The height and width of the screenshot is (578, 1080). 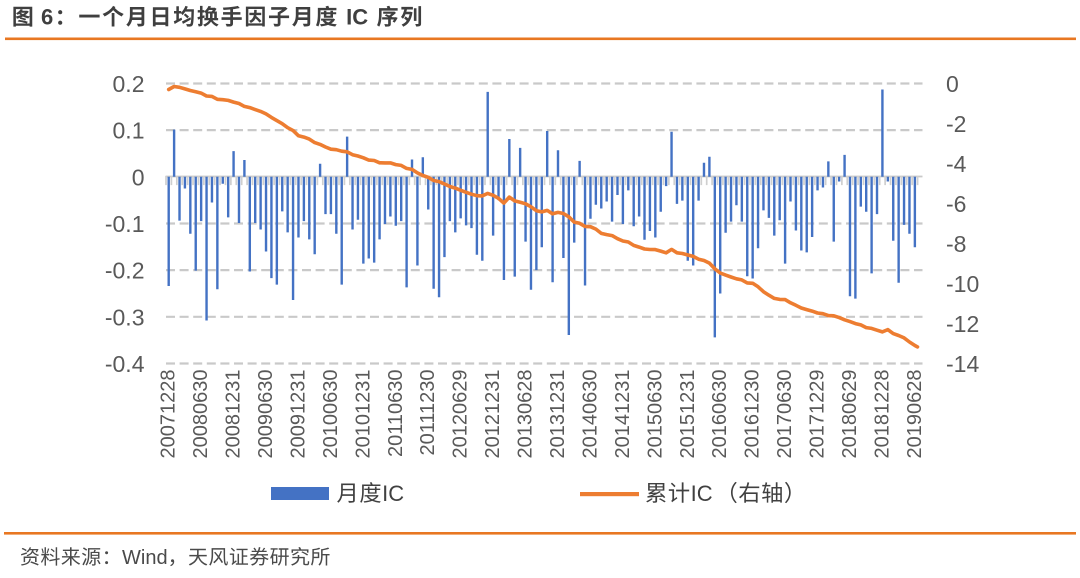 I want to click on svg-text: 20190628, so click(x=915, y=414).